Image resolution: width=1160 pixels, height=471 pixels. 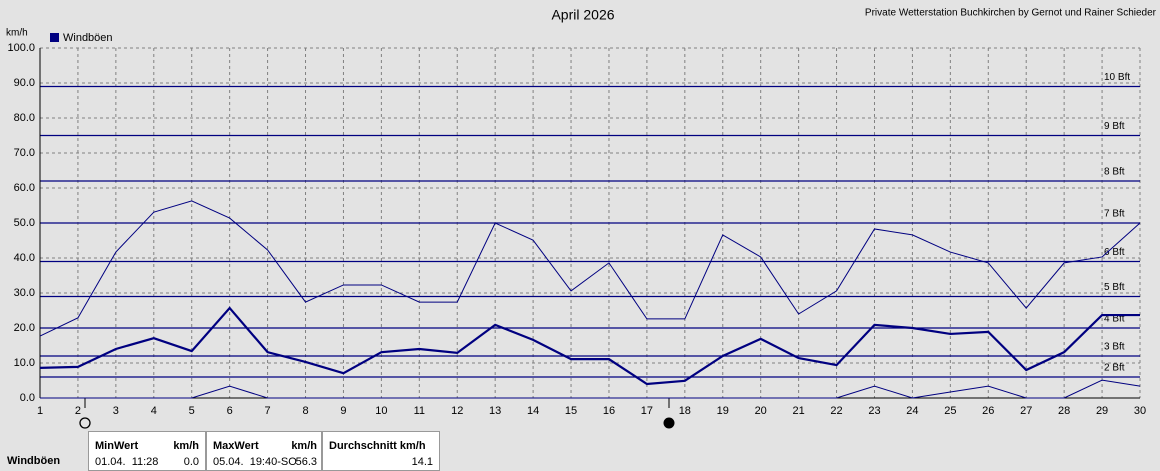 I want to click on y-tick-label: 40.0, so click(x=24, y=258).